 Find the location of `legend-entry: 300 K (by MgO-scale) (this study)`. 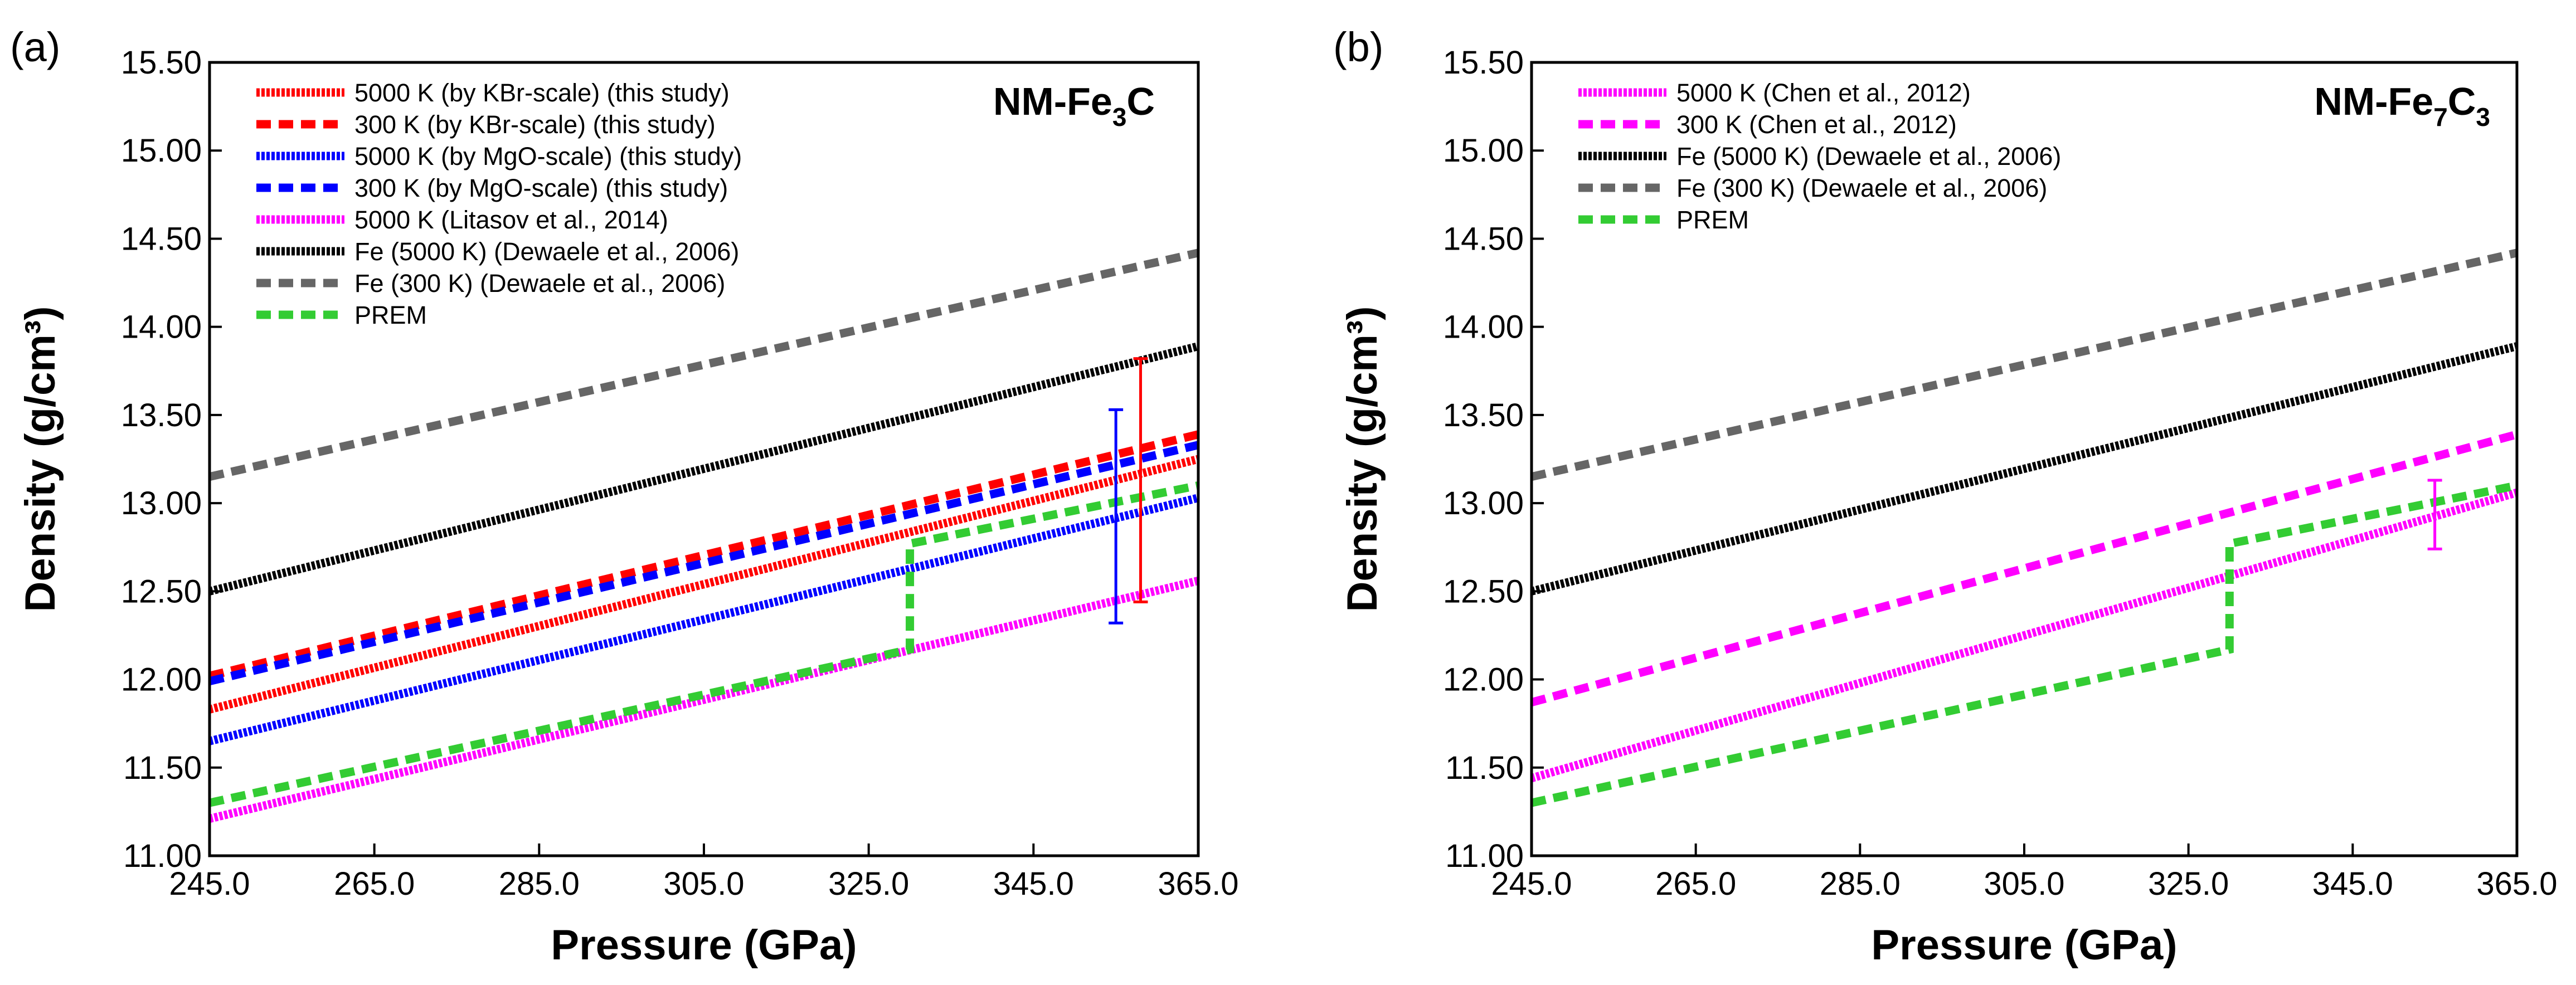

legend-entry: 300 K (by MgO-scale) (this study) is located at coordinates (541, 188).